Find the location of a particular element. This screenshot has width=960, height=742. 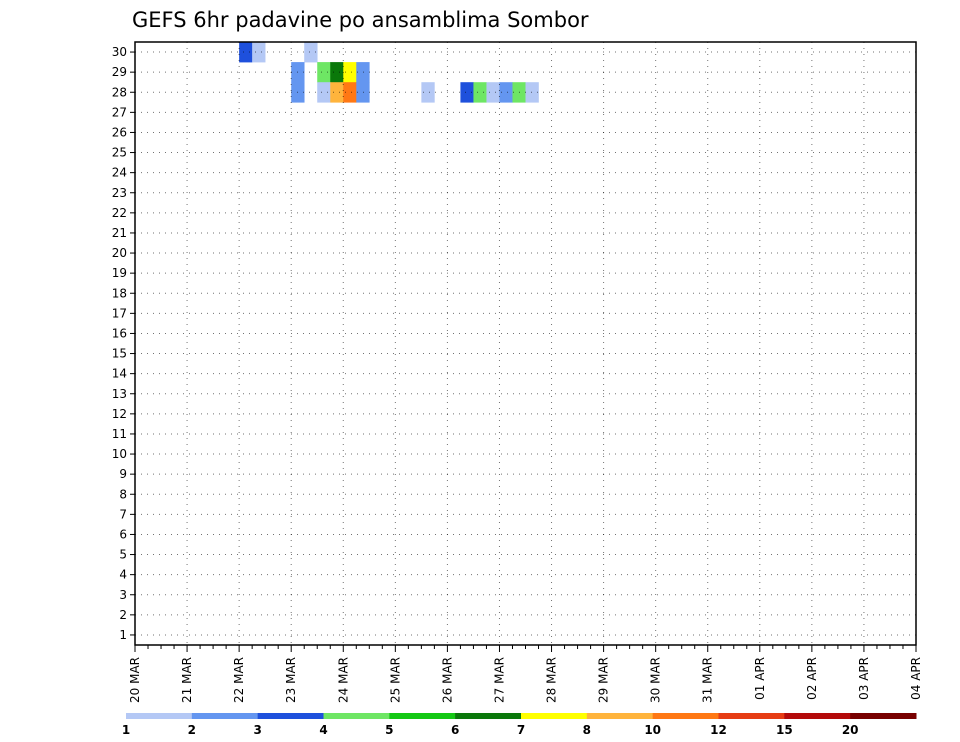

y-tick-label: 24 is located at coordinates (119, 173).